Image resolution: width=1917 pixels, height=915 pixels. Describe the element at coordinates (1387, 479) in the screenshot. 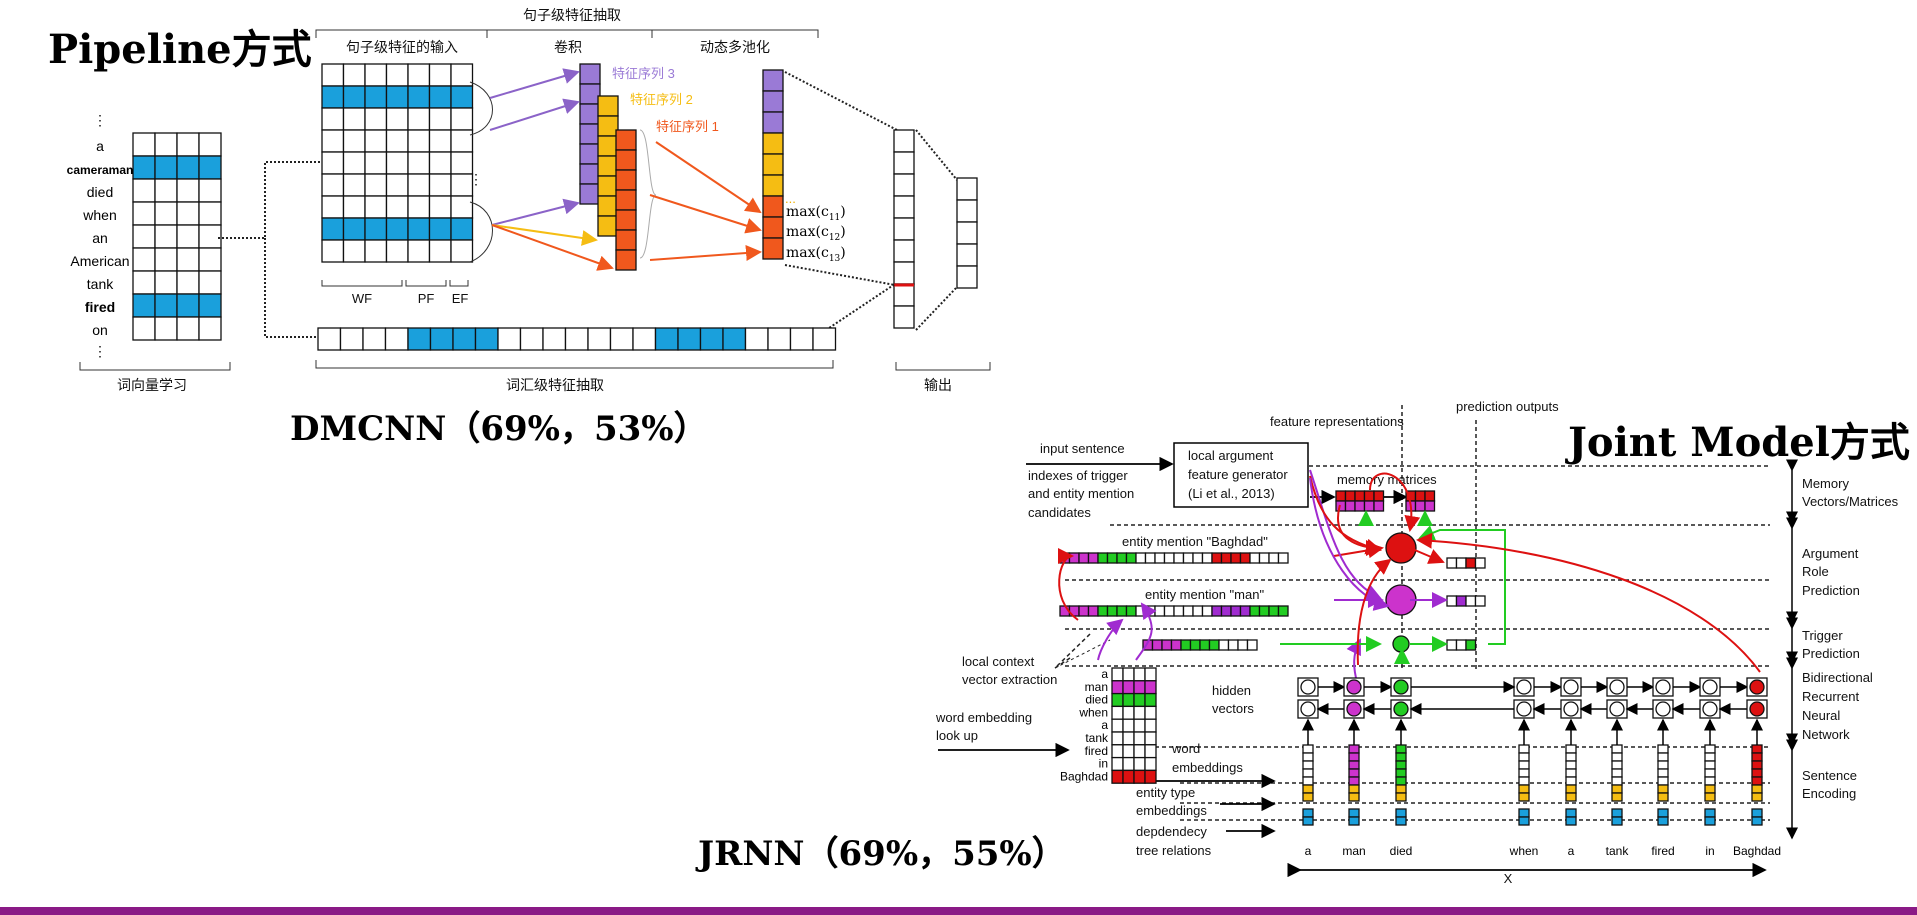

I see `memory-matrices-label: memory matrices` at that location.